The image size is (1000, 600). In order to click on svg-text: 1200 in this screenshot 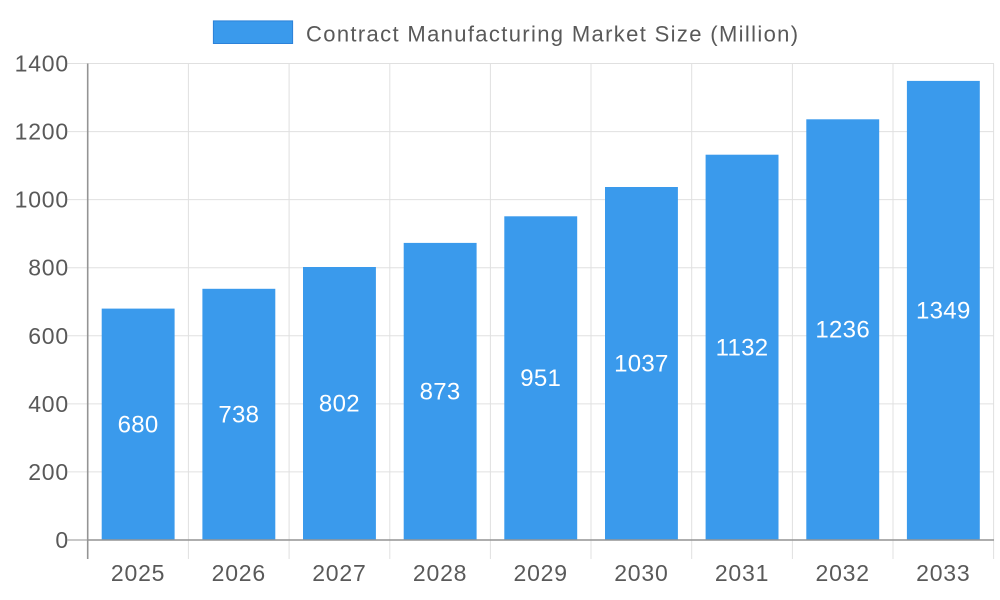, I will do `click(42, 132)`.